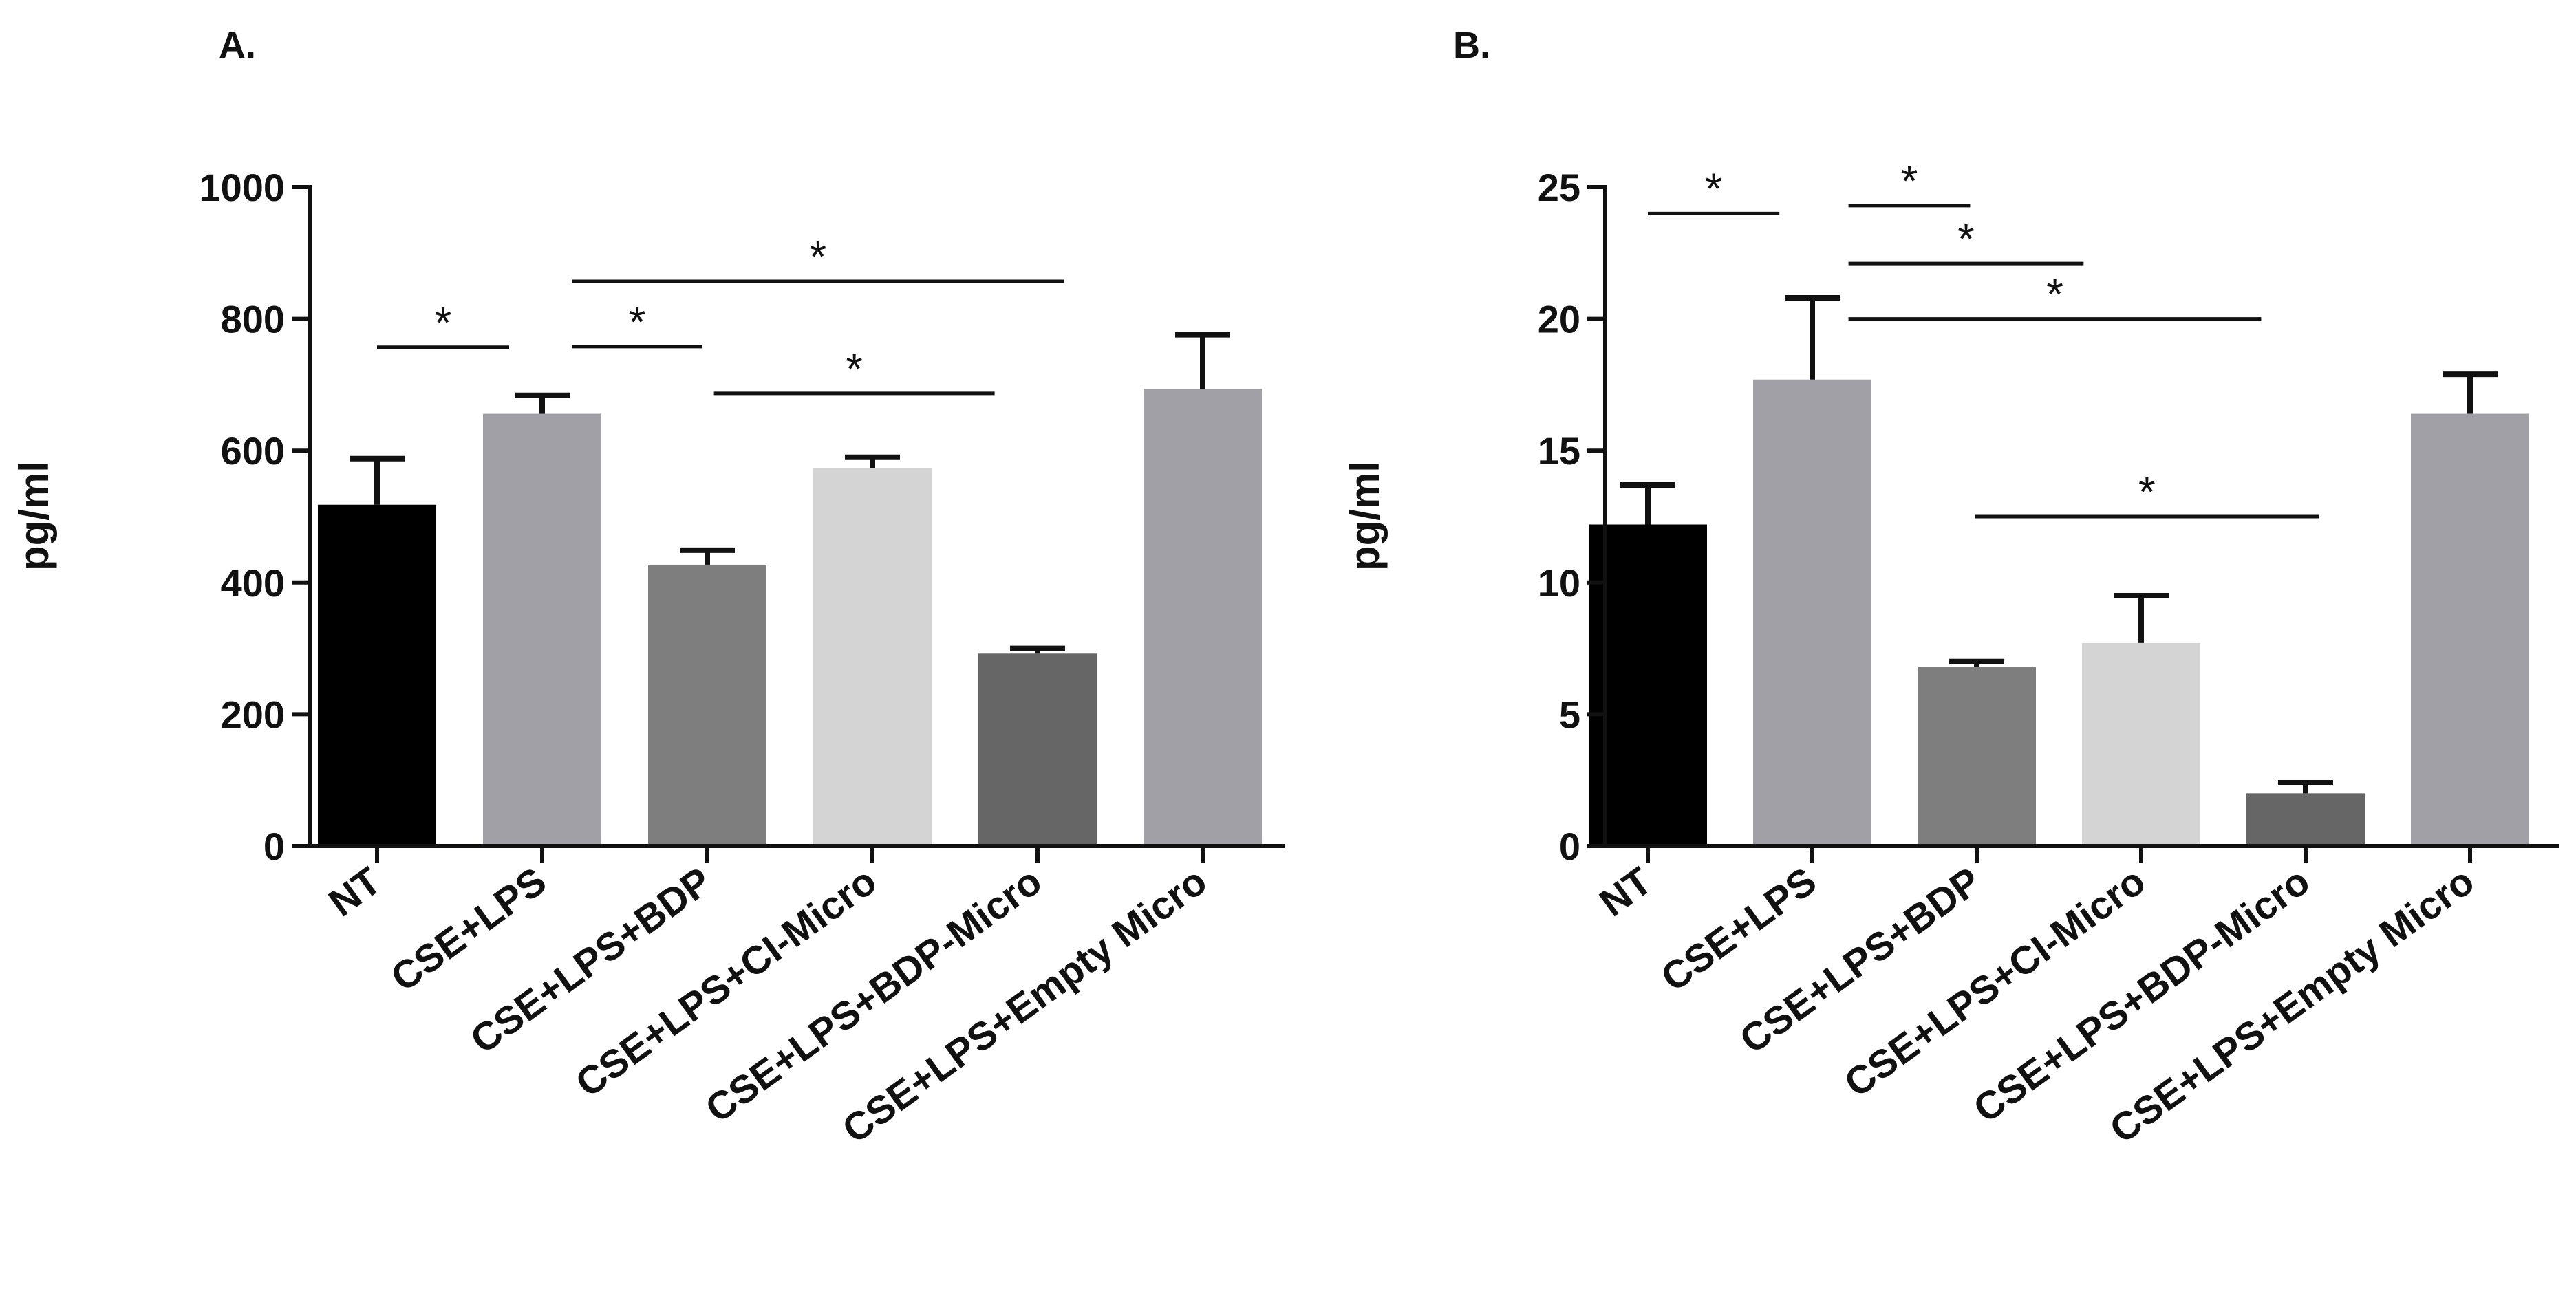 Image resolution: width=2576 pixels, height=1311 pixels. What do you see at coordinates (1559, 319) in the screenshot?
I see `y-tick-label-20: 20` at bounding box center [1559, 319].